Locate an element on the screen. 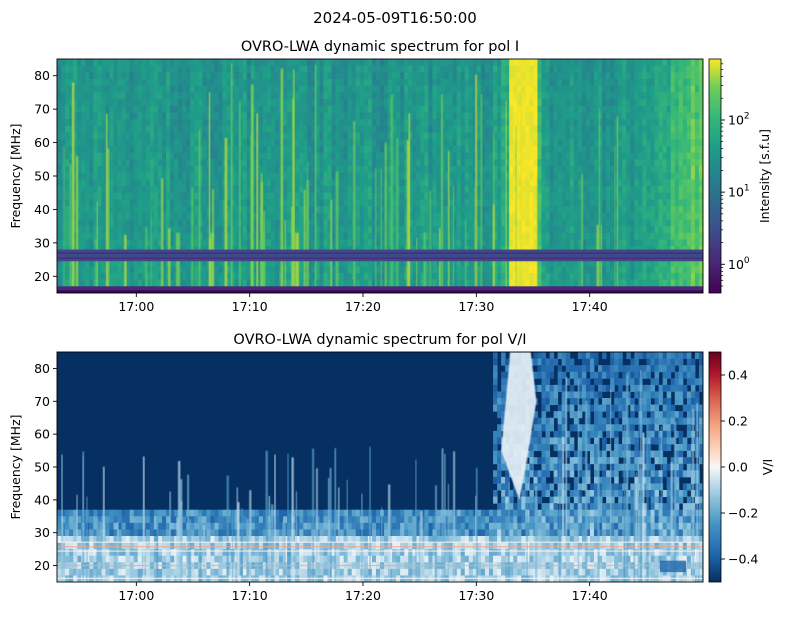 This screenshot has height=617, width=790. colorbar-tick-label: 10¹ is located at coordinates (739, 192).